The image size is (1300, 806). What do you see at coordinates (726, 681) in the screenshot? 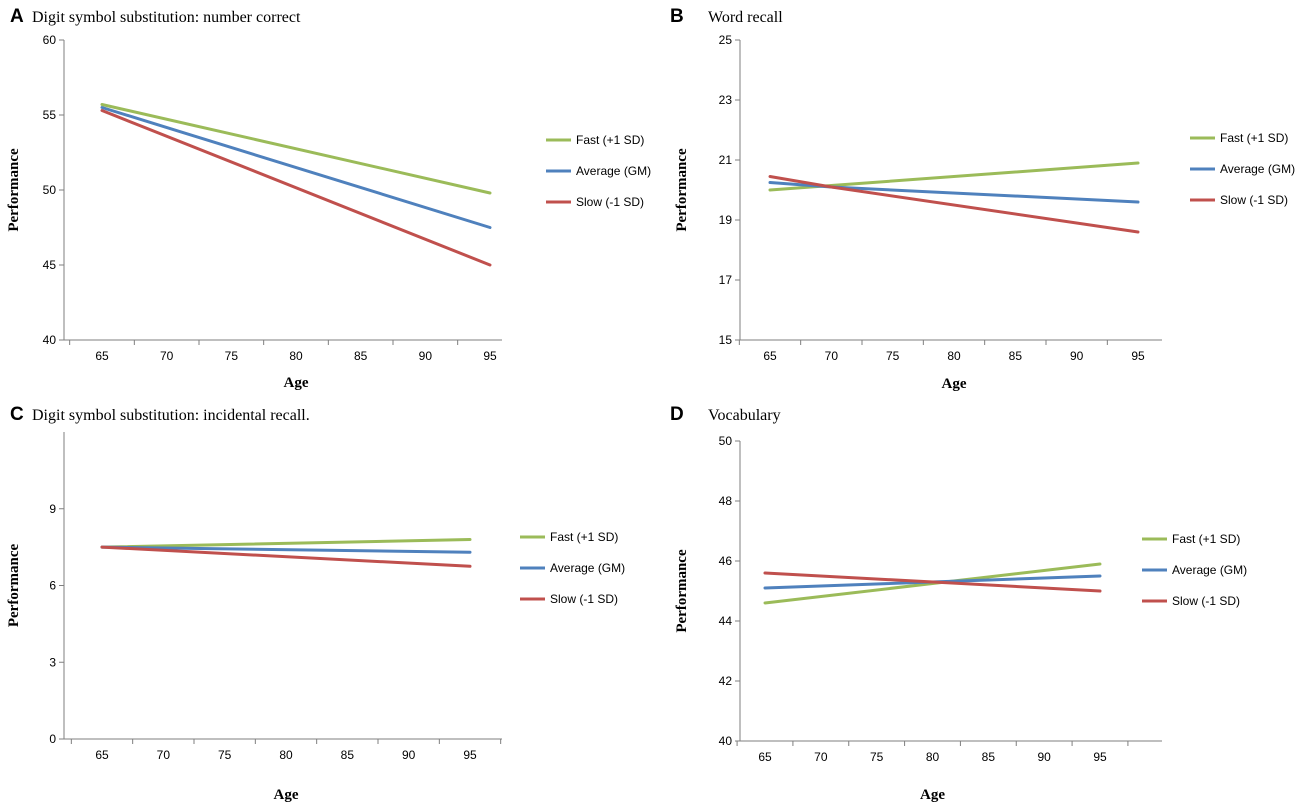
I see `y-tick-label: 42` at bounding box center [726, 681].